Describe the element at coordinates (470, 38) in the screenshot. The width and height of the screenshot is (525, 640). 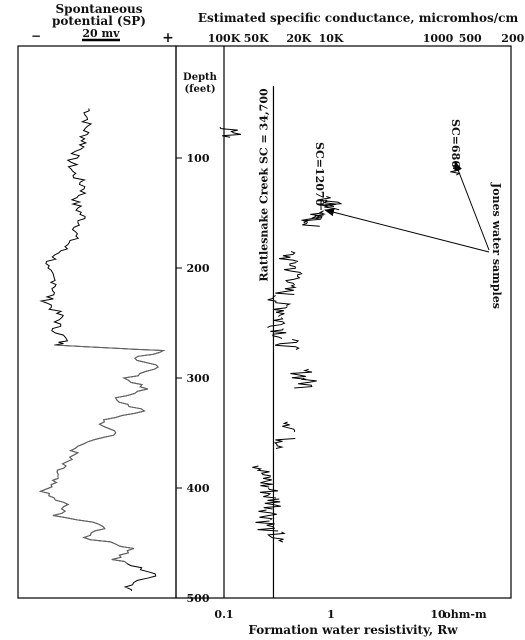
I see `top-tick-500: 500` at that location.